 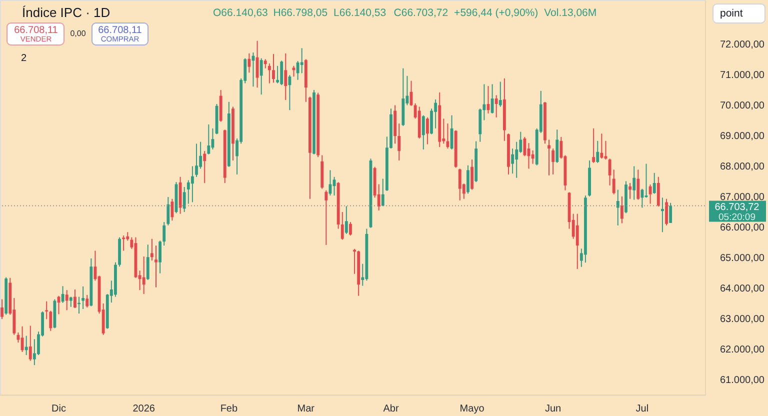 What do you see at coordinates (742, 45) in the screenshot?
I see `y-tick-label: 72.000,00` at bounding box center [742, 45].